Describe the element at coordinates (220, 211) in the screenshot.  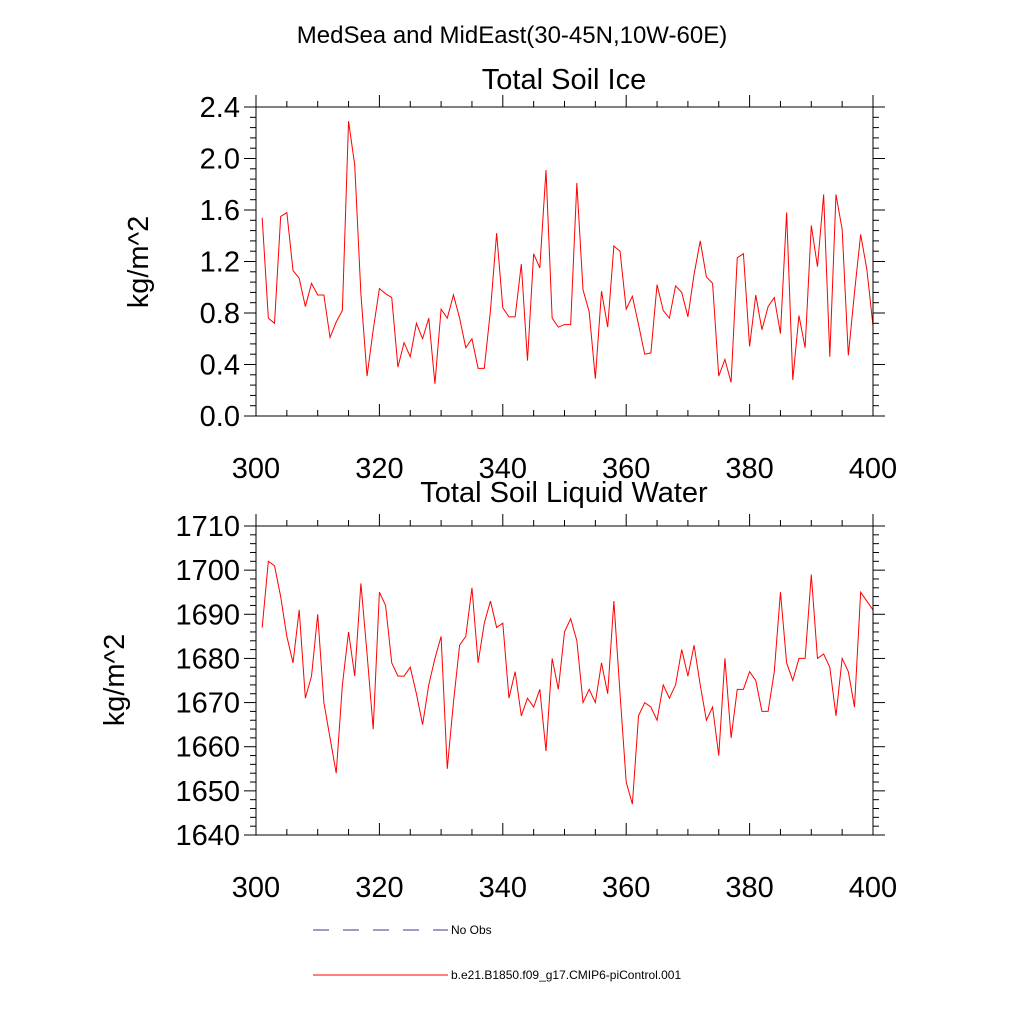
I see `y-tick-label: 1.6` at that location.